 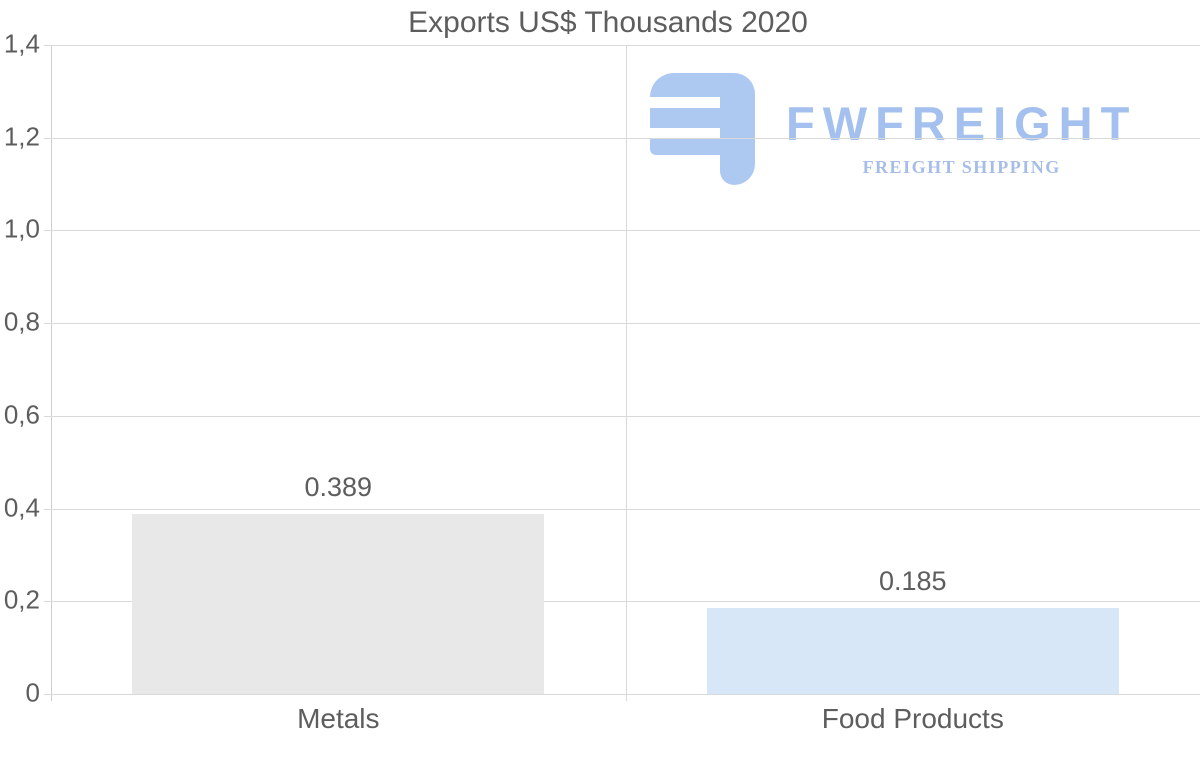 I want to click on x-category-label: Metals, so click(x=338, y=718).